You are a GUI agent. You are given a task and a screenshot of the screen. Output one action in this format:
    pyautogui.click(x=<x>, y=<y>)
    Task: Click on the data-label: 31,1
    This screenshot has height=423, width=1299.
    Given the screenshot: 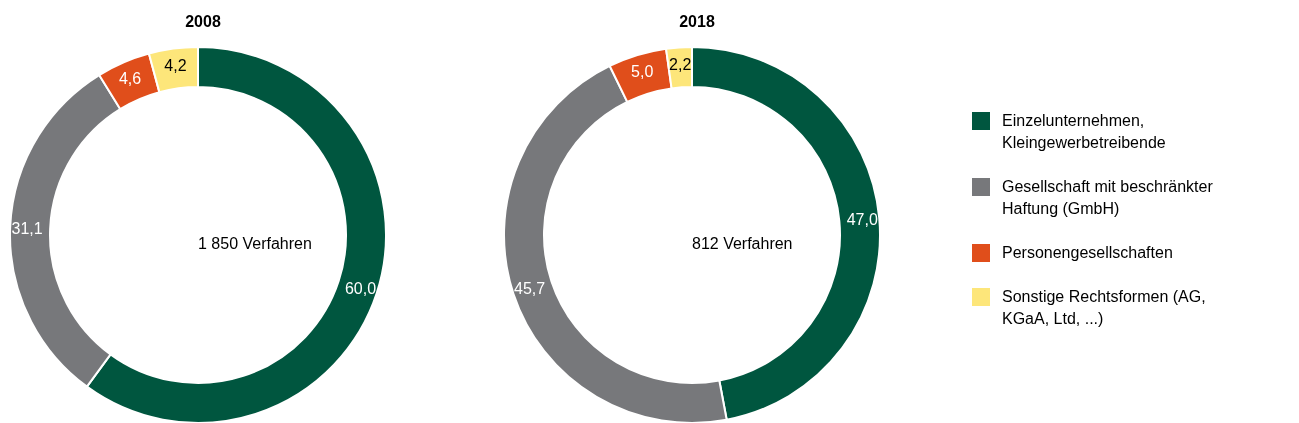 What is the action you would take?
    pyautogui.click(x=27, y=228)
    